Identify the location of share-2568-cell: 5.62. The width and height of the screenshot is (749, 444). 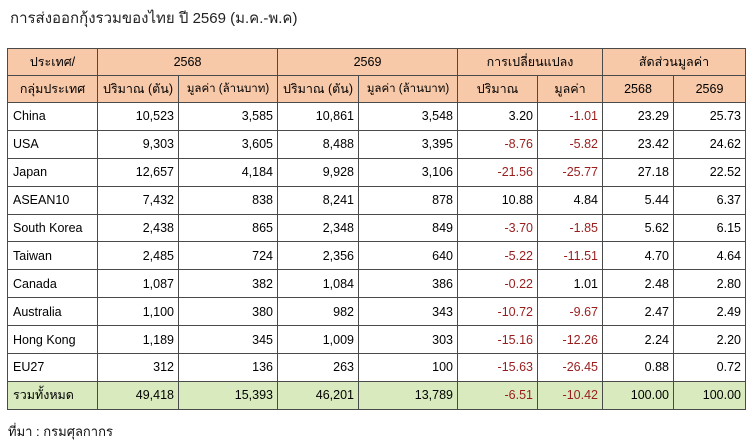
(638, 228).